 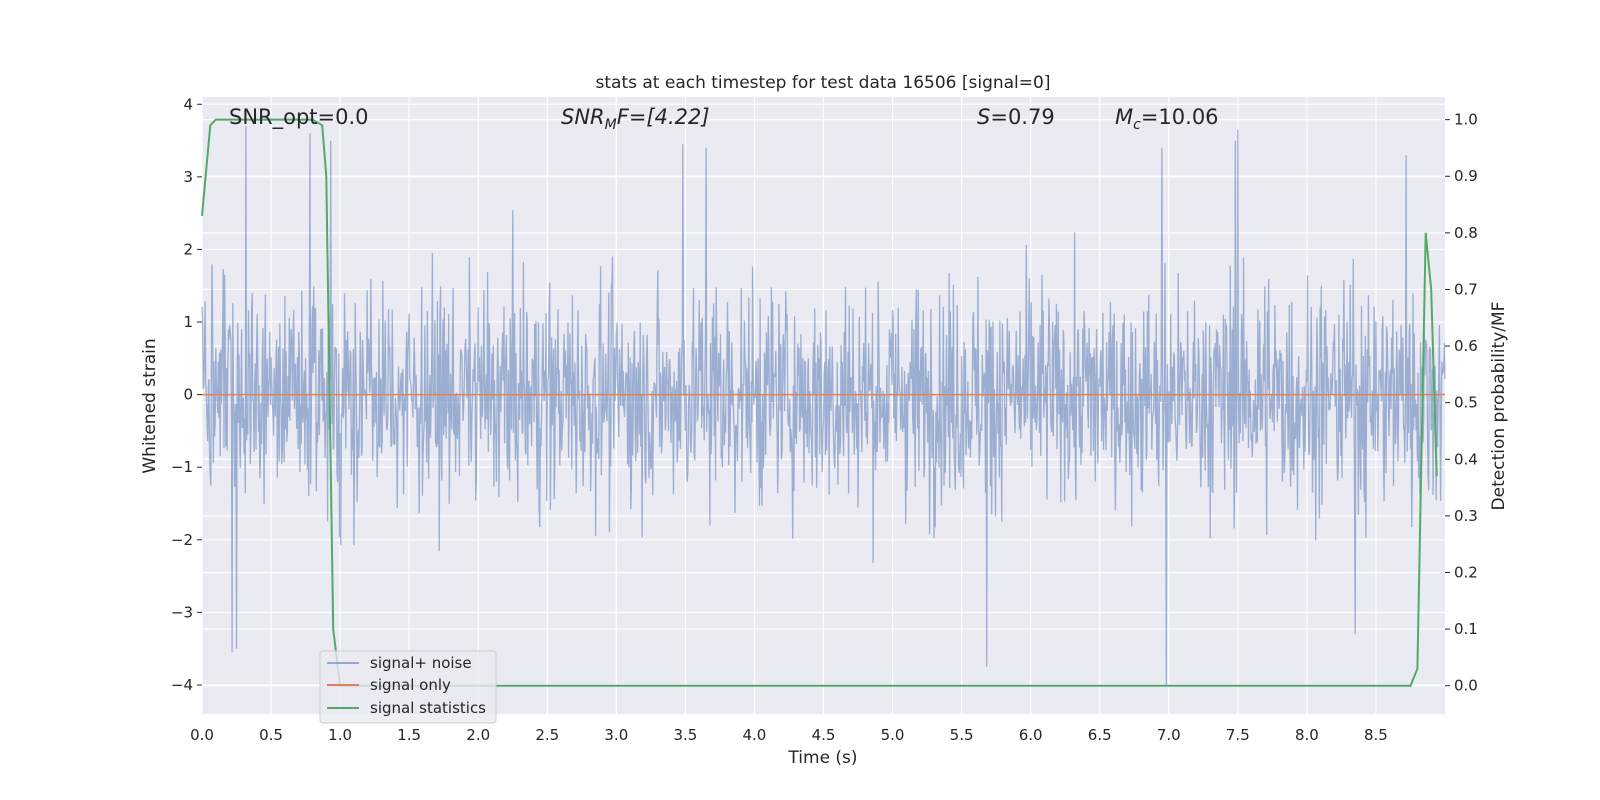 What do you see at coordinates (299, 117) in the screenshot?
I see `annotation-snr-opt: SNR_opt=0.0` at bounding box center [299, 117].